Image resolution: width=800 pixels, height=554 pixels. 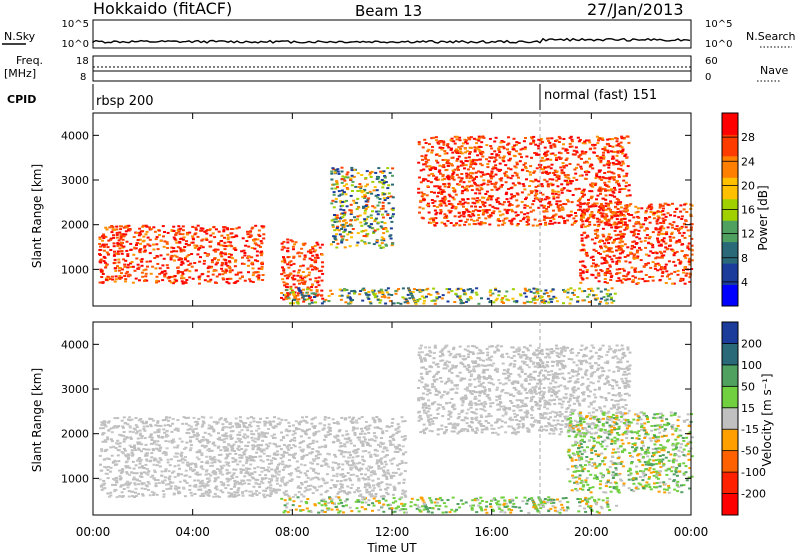 I want to click on y-tick-label: 4000, so click(x=75, y=135).